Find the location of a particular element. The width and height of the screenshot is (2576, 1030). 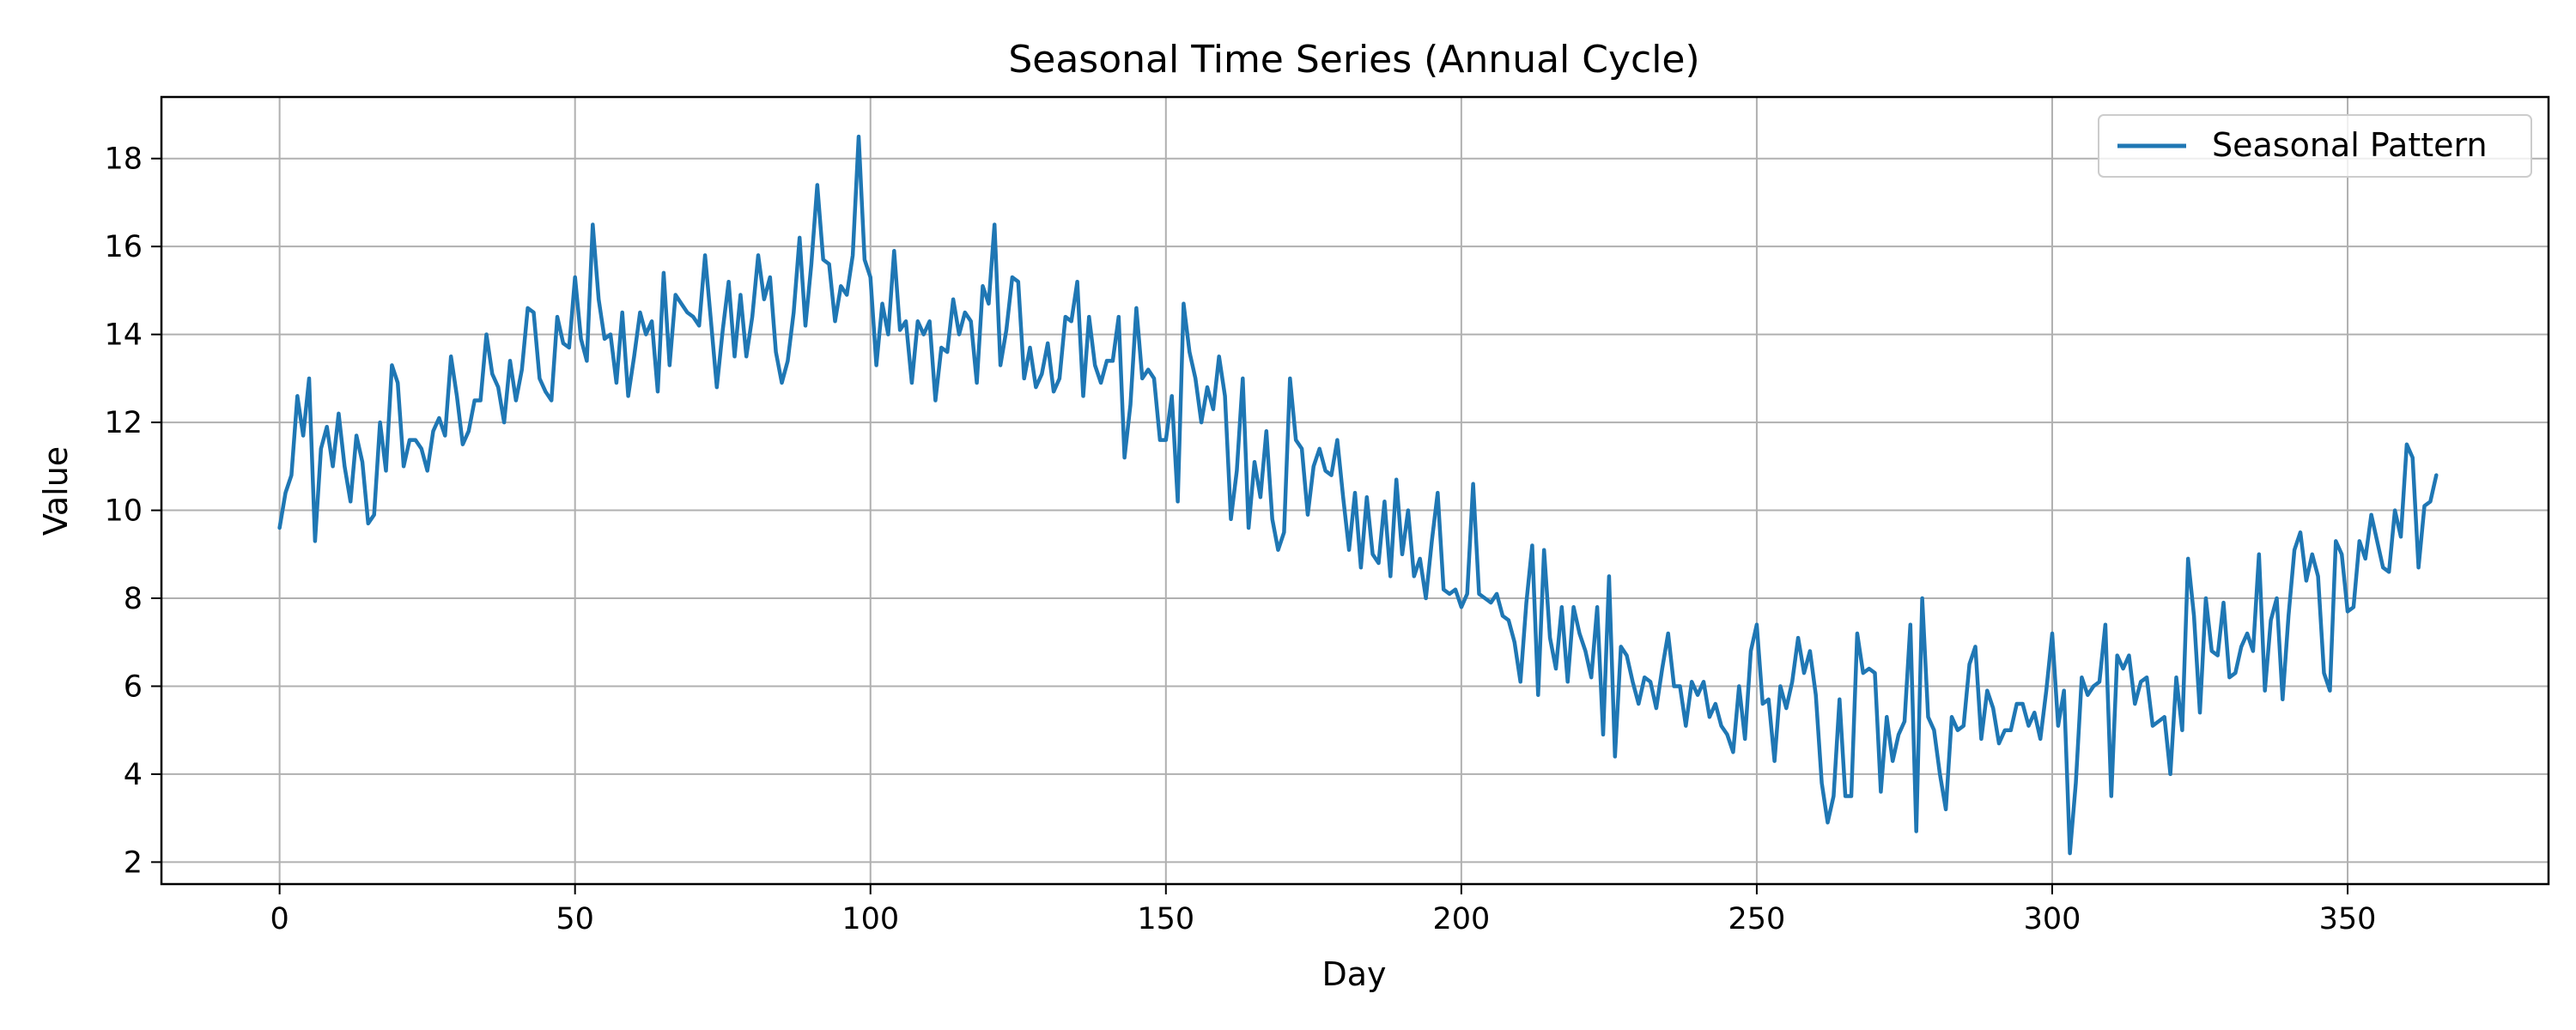

x-tick-label: 150 is located at coordinates (1166, 919).